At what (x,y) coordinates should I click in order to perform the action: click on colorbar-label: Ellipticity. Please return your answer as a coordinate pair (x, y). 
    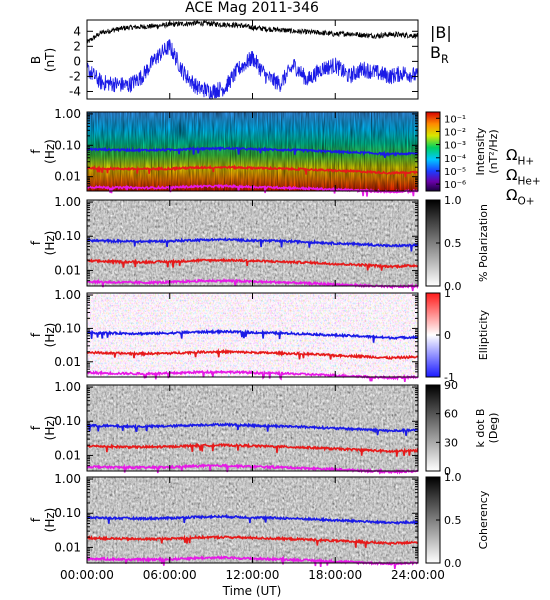
    Looking at the image, I should click on (483, 334).